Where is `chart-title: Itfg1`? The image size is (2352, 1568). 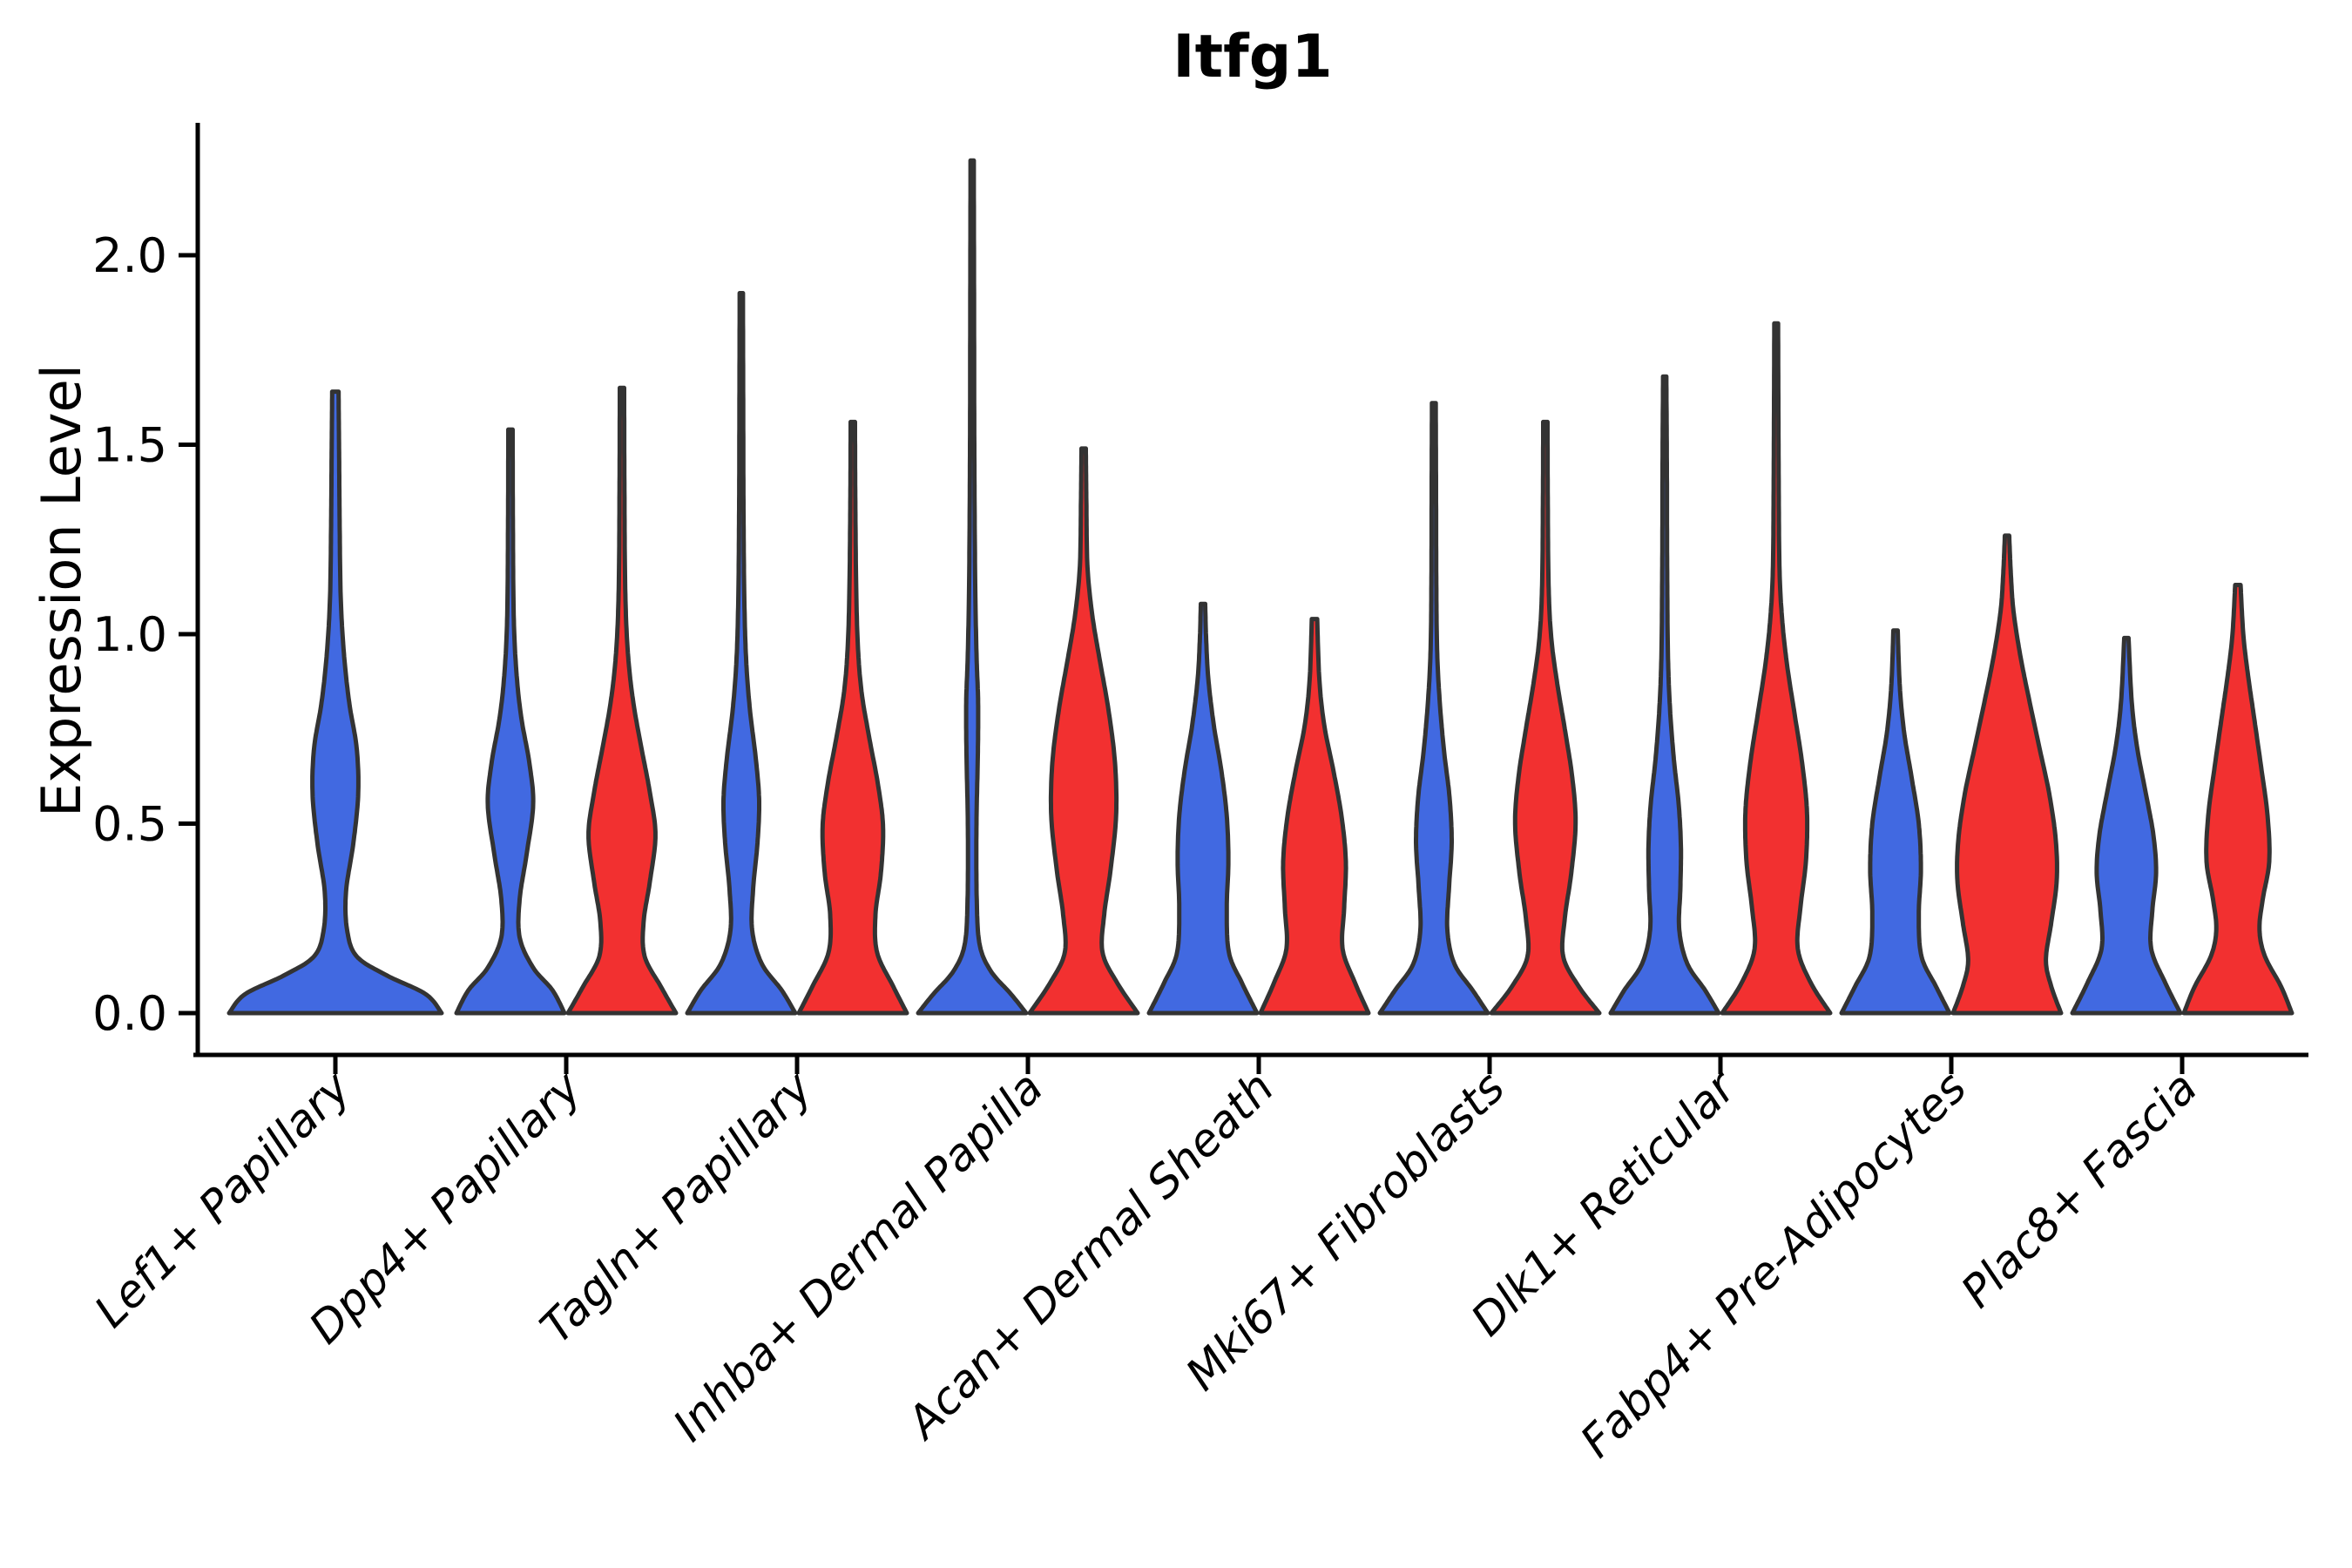 chart-title: Itfg1 is located at coordinates (1252, 57).